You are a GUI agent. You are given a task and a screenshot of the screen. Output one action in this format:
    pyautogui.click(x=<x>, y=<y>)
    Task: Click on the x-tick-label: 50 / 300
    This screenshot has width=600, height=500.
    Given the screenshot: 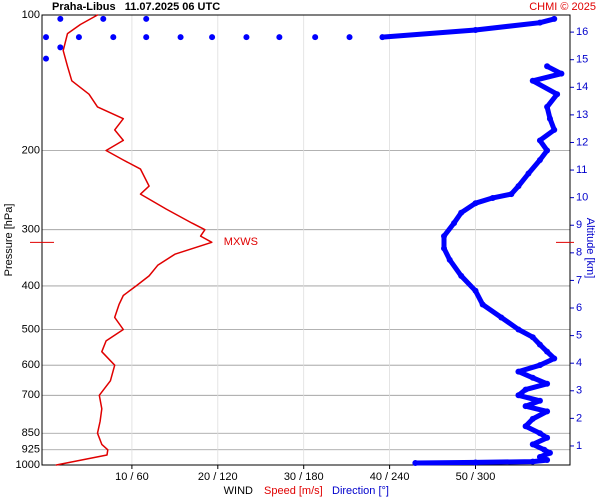 What is the action you would take?
    pyautogui.click(x=476, y=477)
    